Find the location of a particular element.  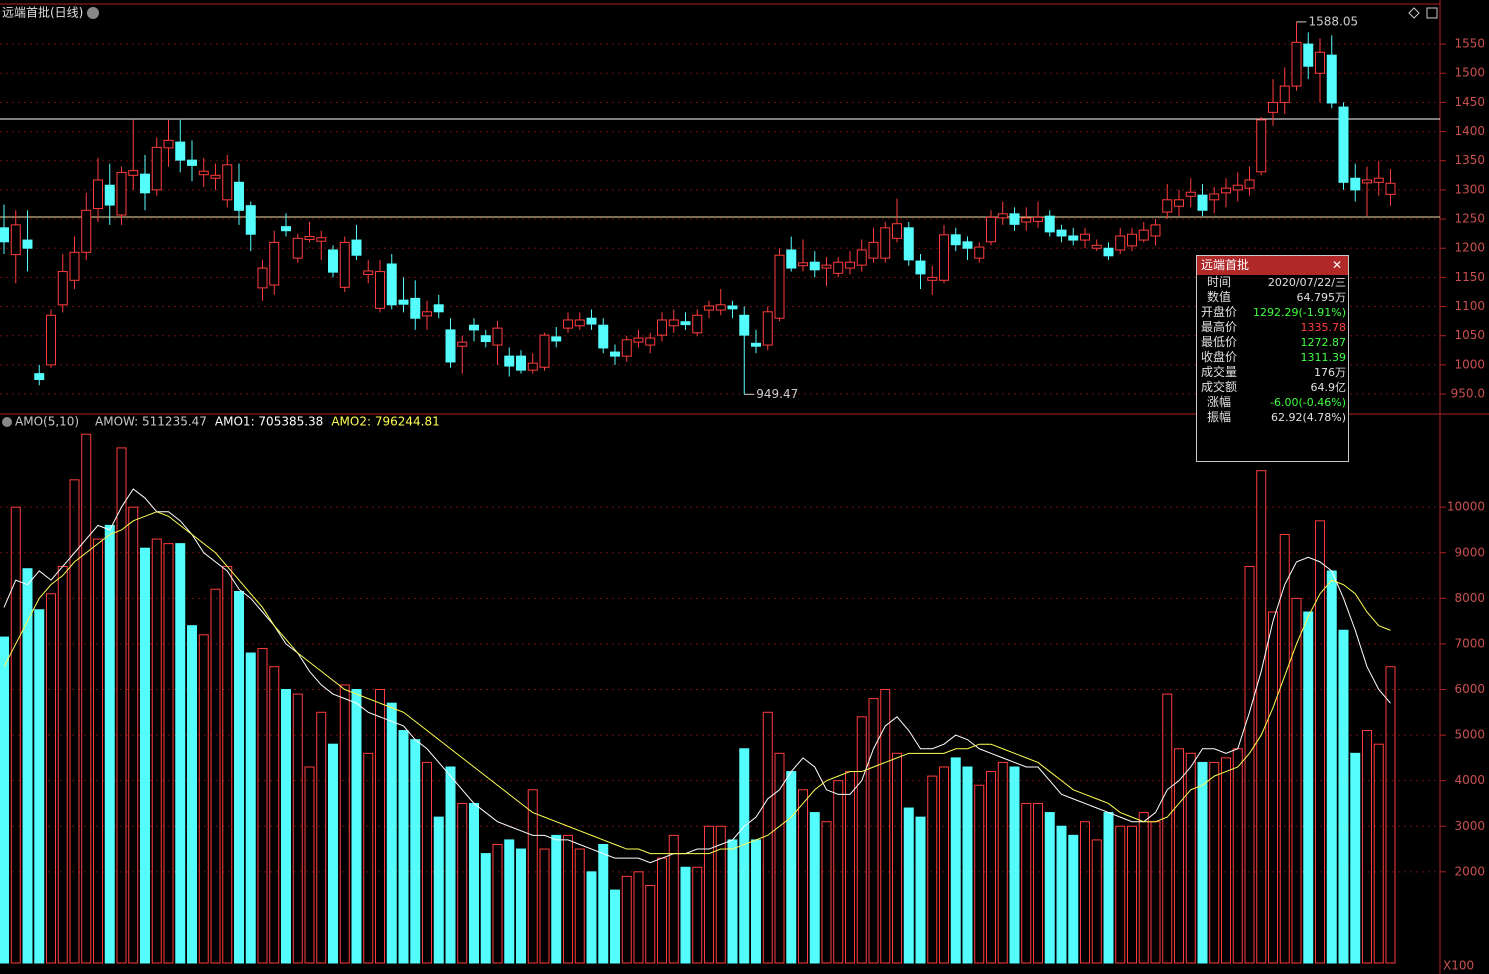

info-label: 最低价 is located at coordinates (1218, 342).